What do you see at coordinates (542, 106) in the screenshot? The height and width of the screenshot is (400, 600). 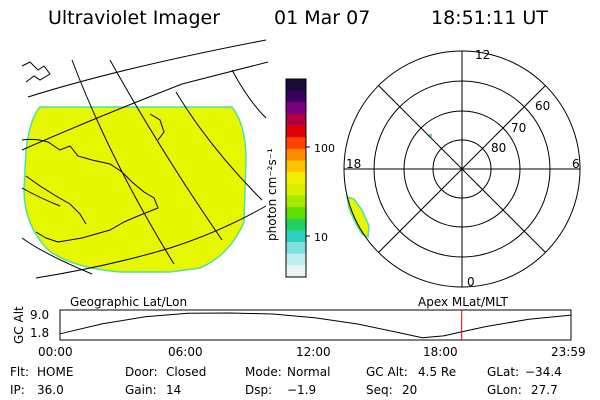 I see `mlat-label-60: 60` at bounding box center [542, 106].